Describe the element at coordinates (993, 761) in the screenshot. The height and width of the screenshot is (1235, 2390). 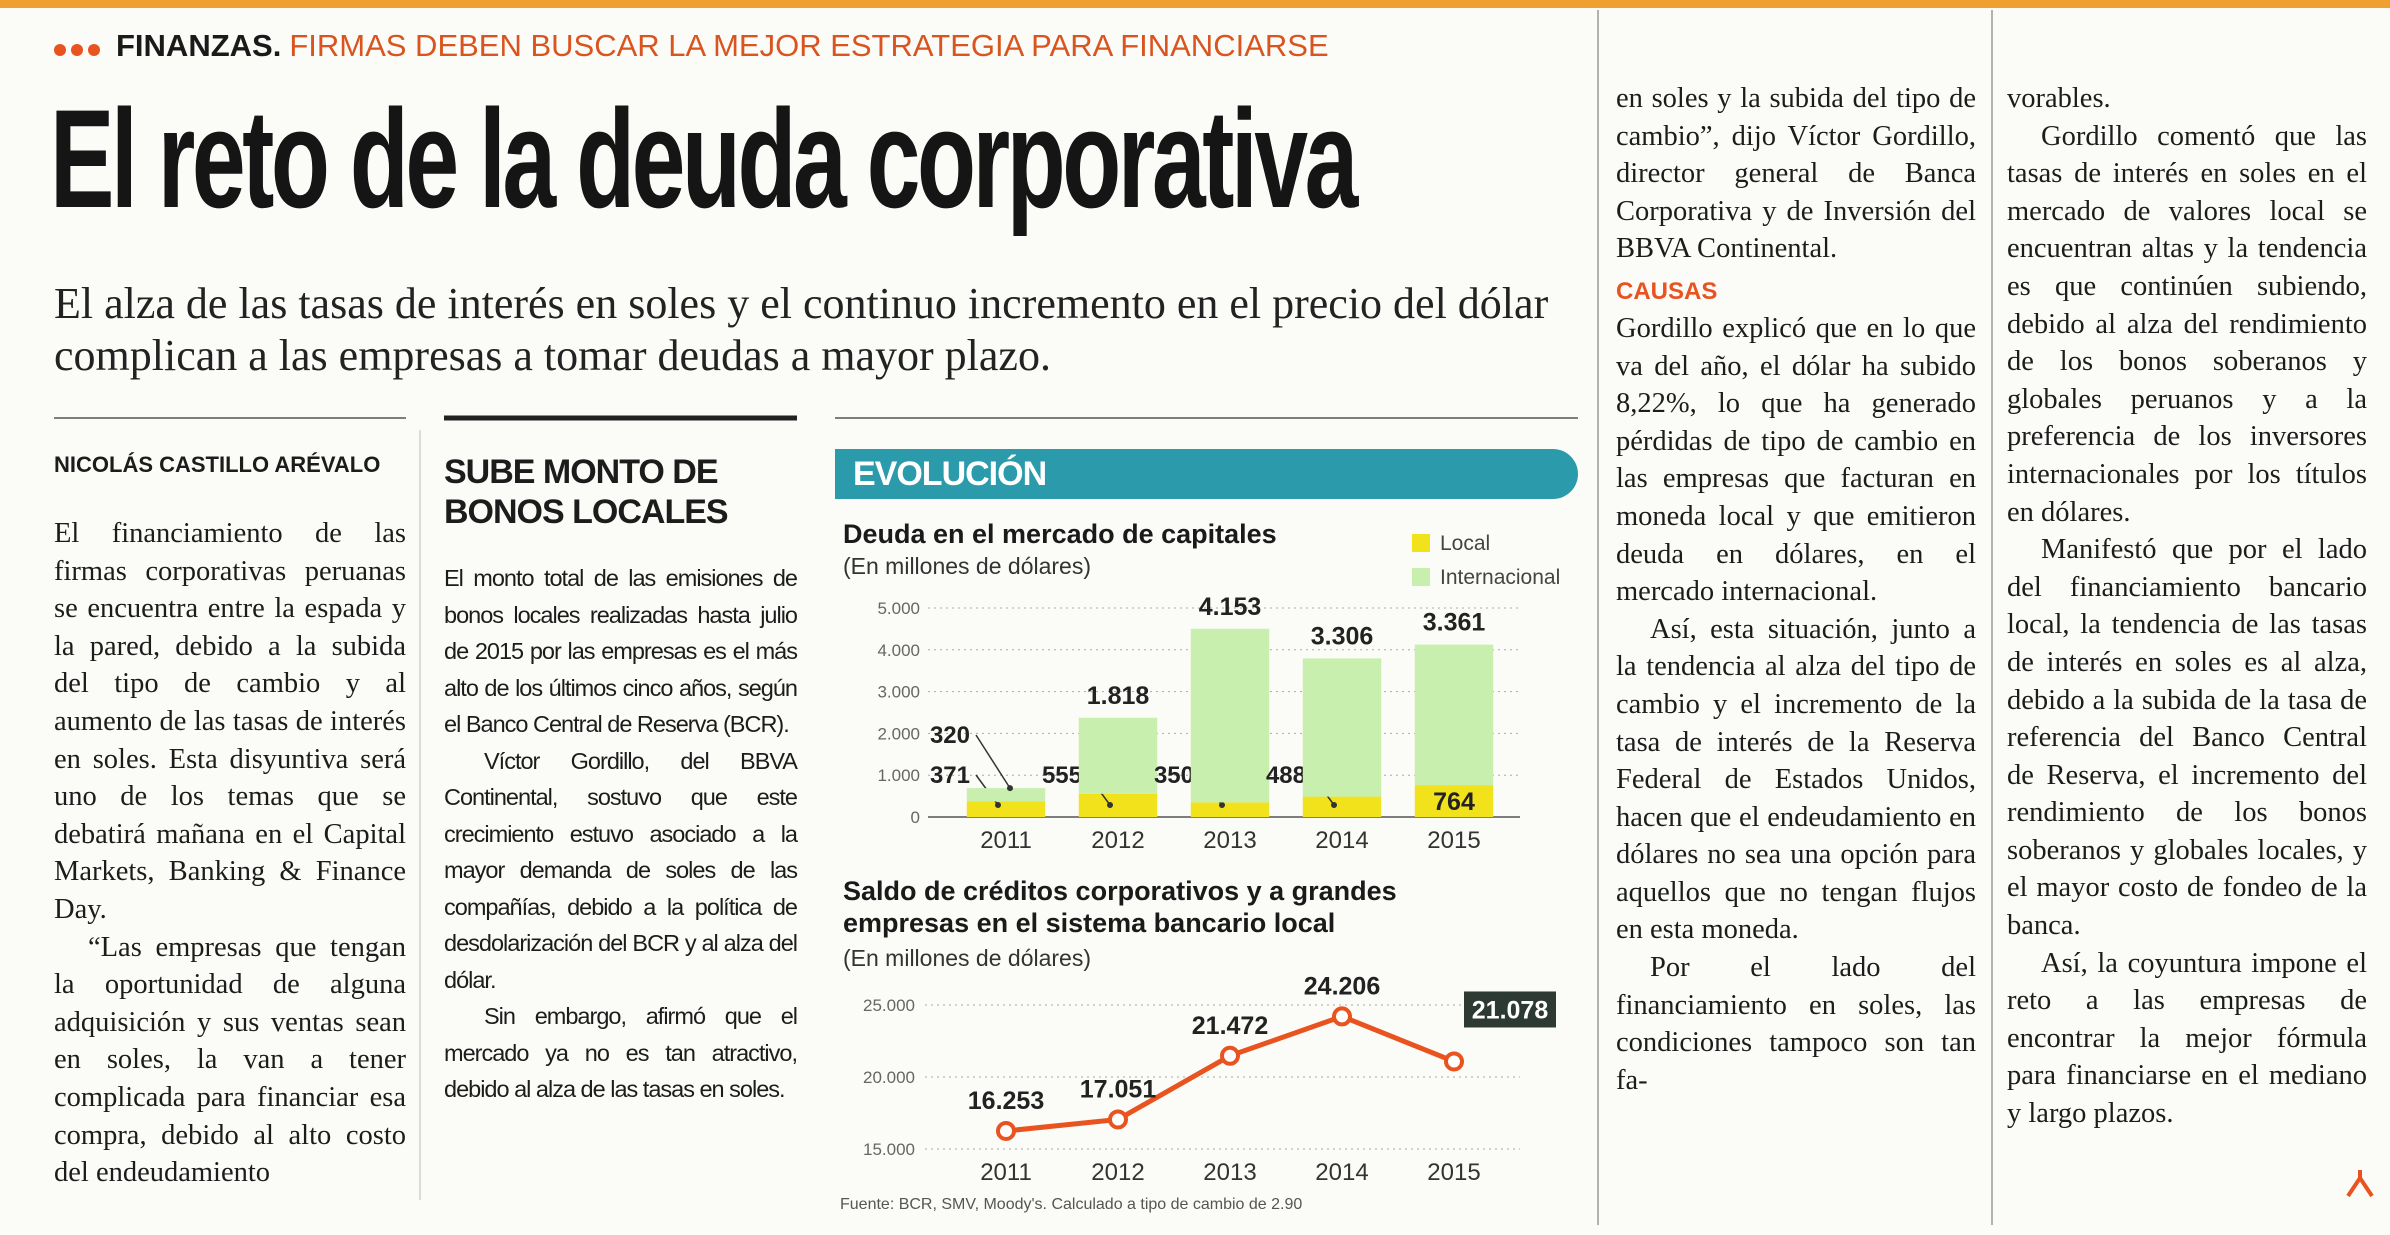
I see `leader-line` at that location.